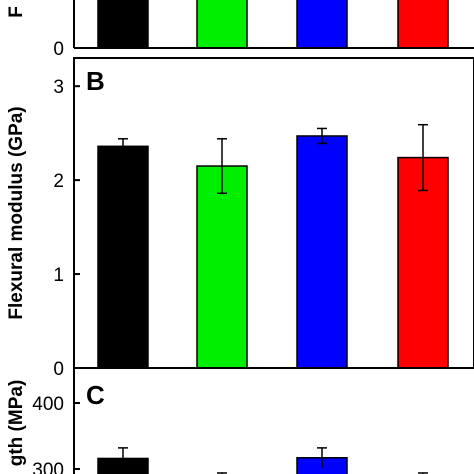 The image size is (474, 474). I want to click on panel-a-bars, so click(273, 24).